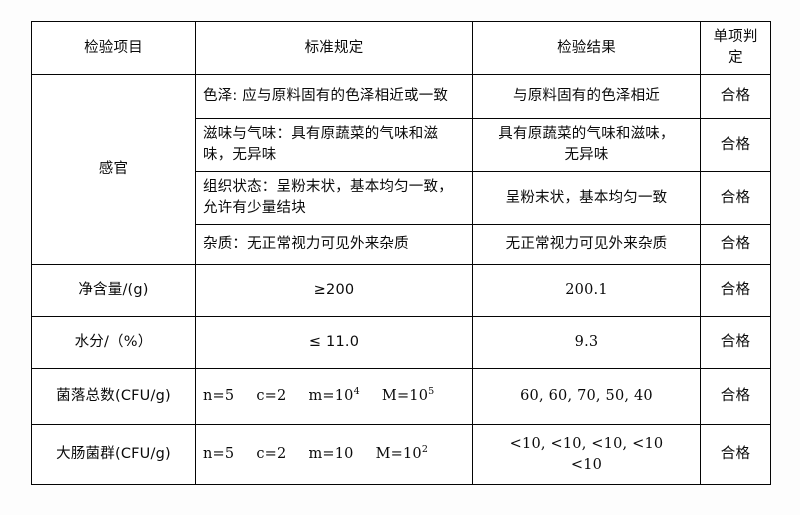 This screenshot has height=515, width=800. What do you see at coordinates (398, 454) in the screenshot?
I see `coliform-M-base: M=10` at bounding box center [398, 454].